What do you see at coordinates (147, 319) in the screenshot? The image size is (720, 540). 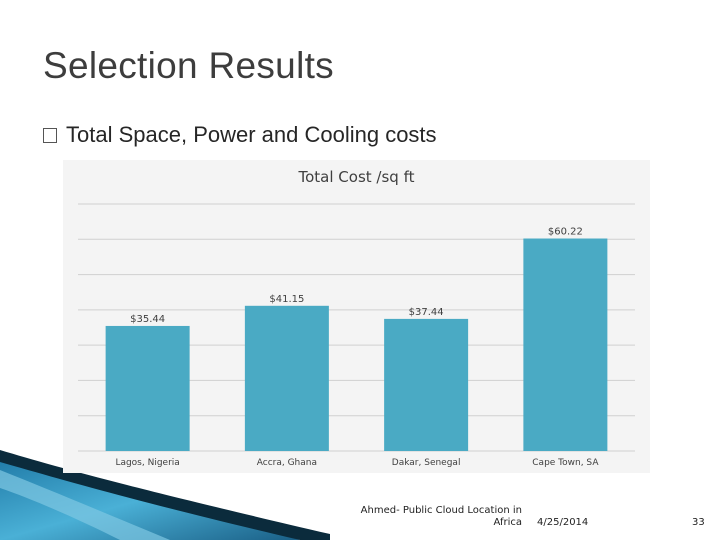 I see `data-label: $35.44` at bounding box center [147, 319].